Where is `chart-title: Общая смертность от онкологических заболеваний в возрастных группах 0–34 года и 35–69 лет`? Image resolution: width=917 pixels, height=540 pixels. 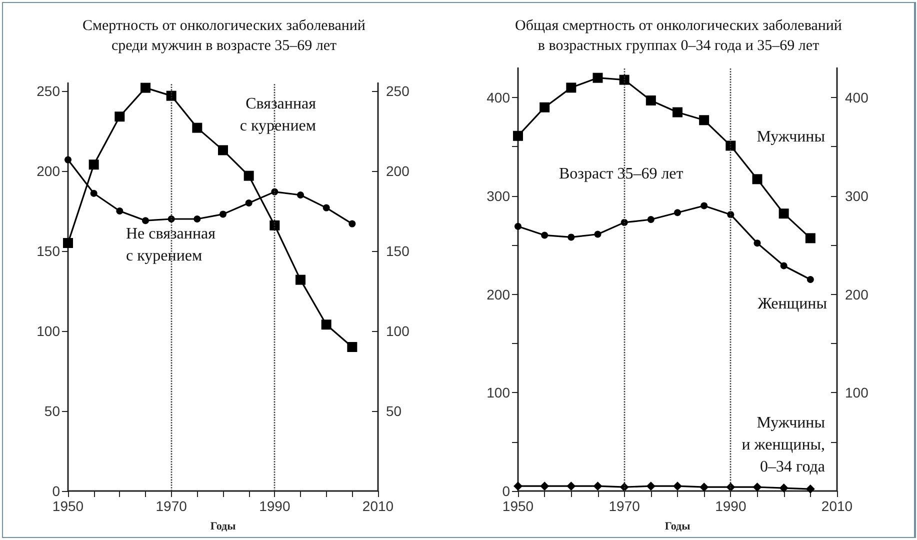 chart-title: Общая смертность от онкологических заболеваний в возрастных группах 0–34 года и 35–69 лет is located at coordinates (678, 36).